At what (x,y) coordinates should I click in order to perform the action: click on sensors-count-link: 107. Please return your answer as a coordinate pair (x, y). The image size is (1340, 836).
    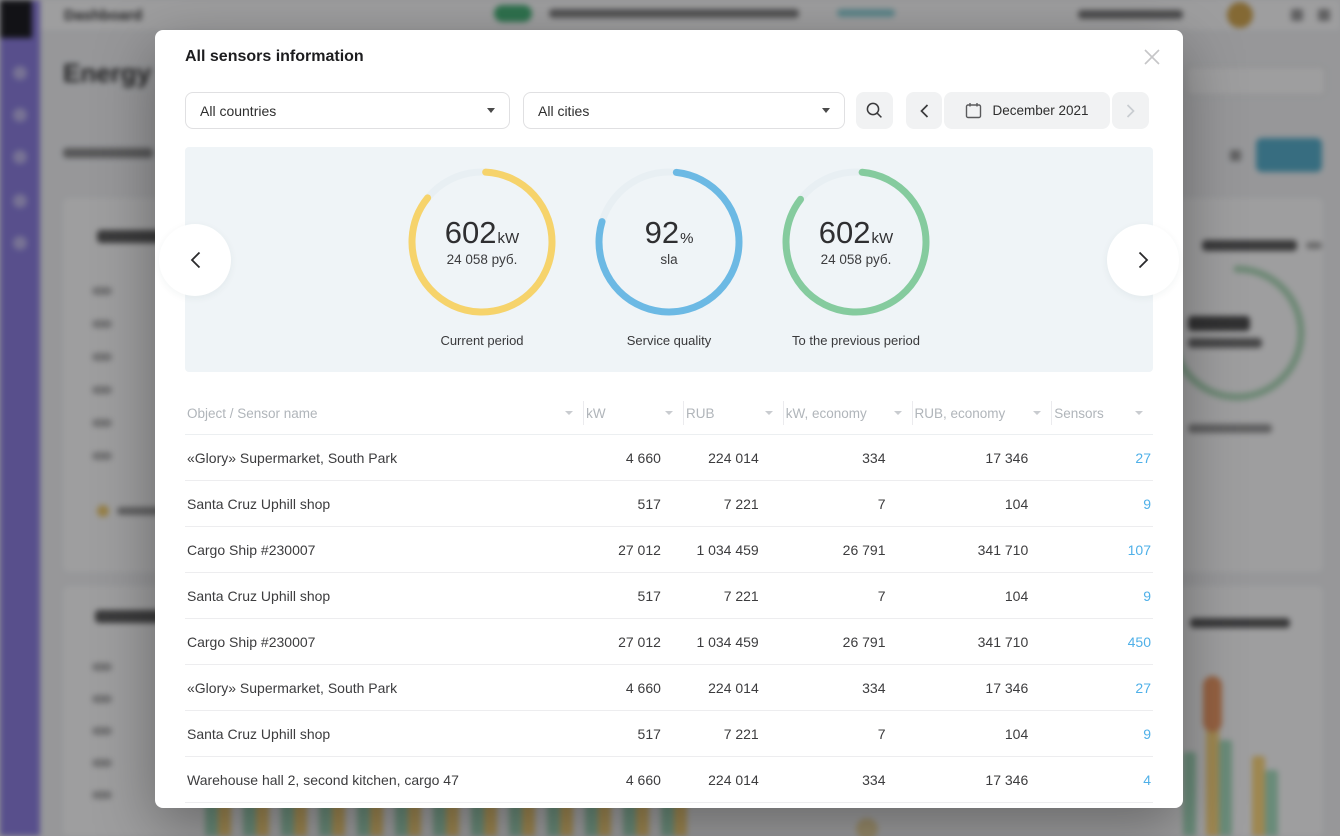
    Looking at the image, I should click on (1139, 549).